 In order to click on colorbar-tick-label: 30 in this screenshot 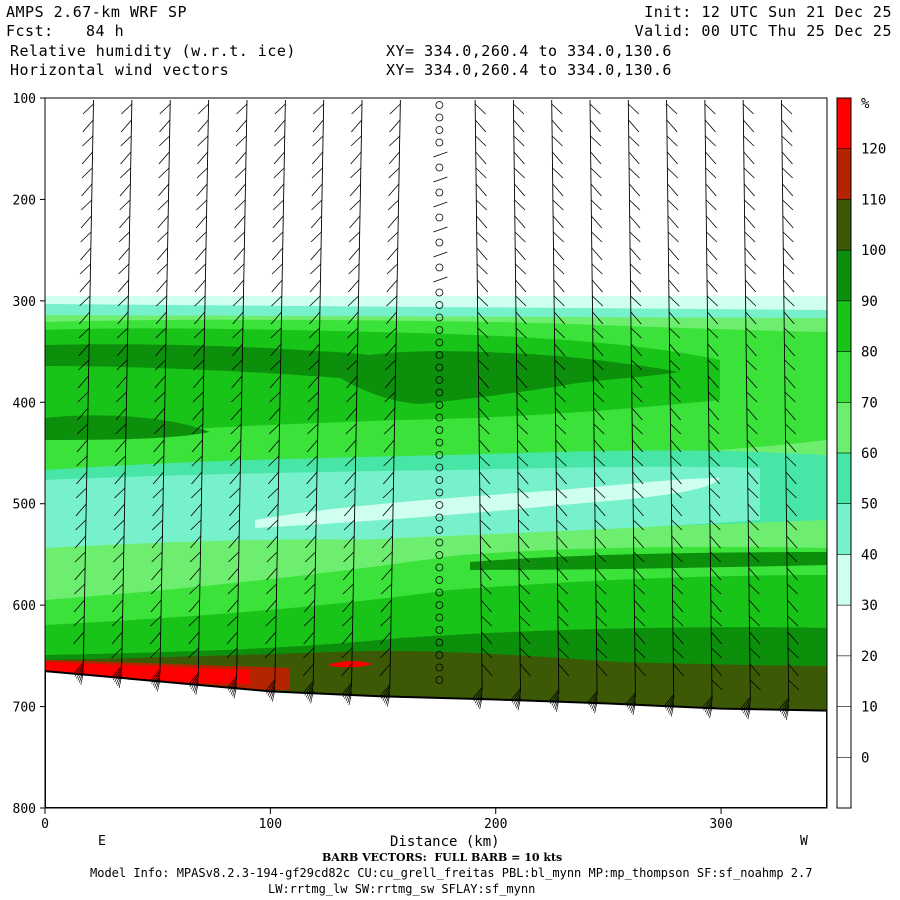, I will do `click(869, 606)`.